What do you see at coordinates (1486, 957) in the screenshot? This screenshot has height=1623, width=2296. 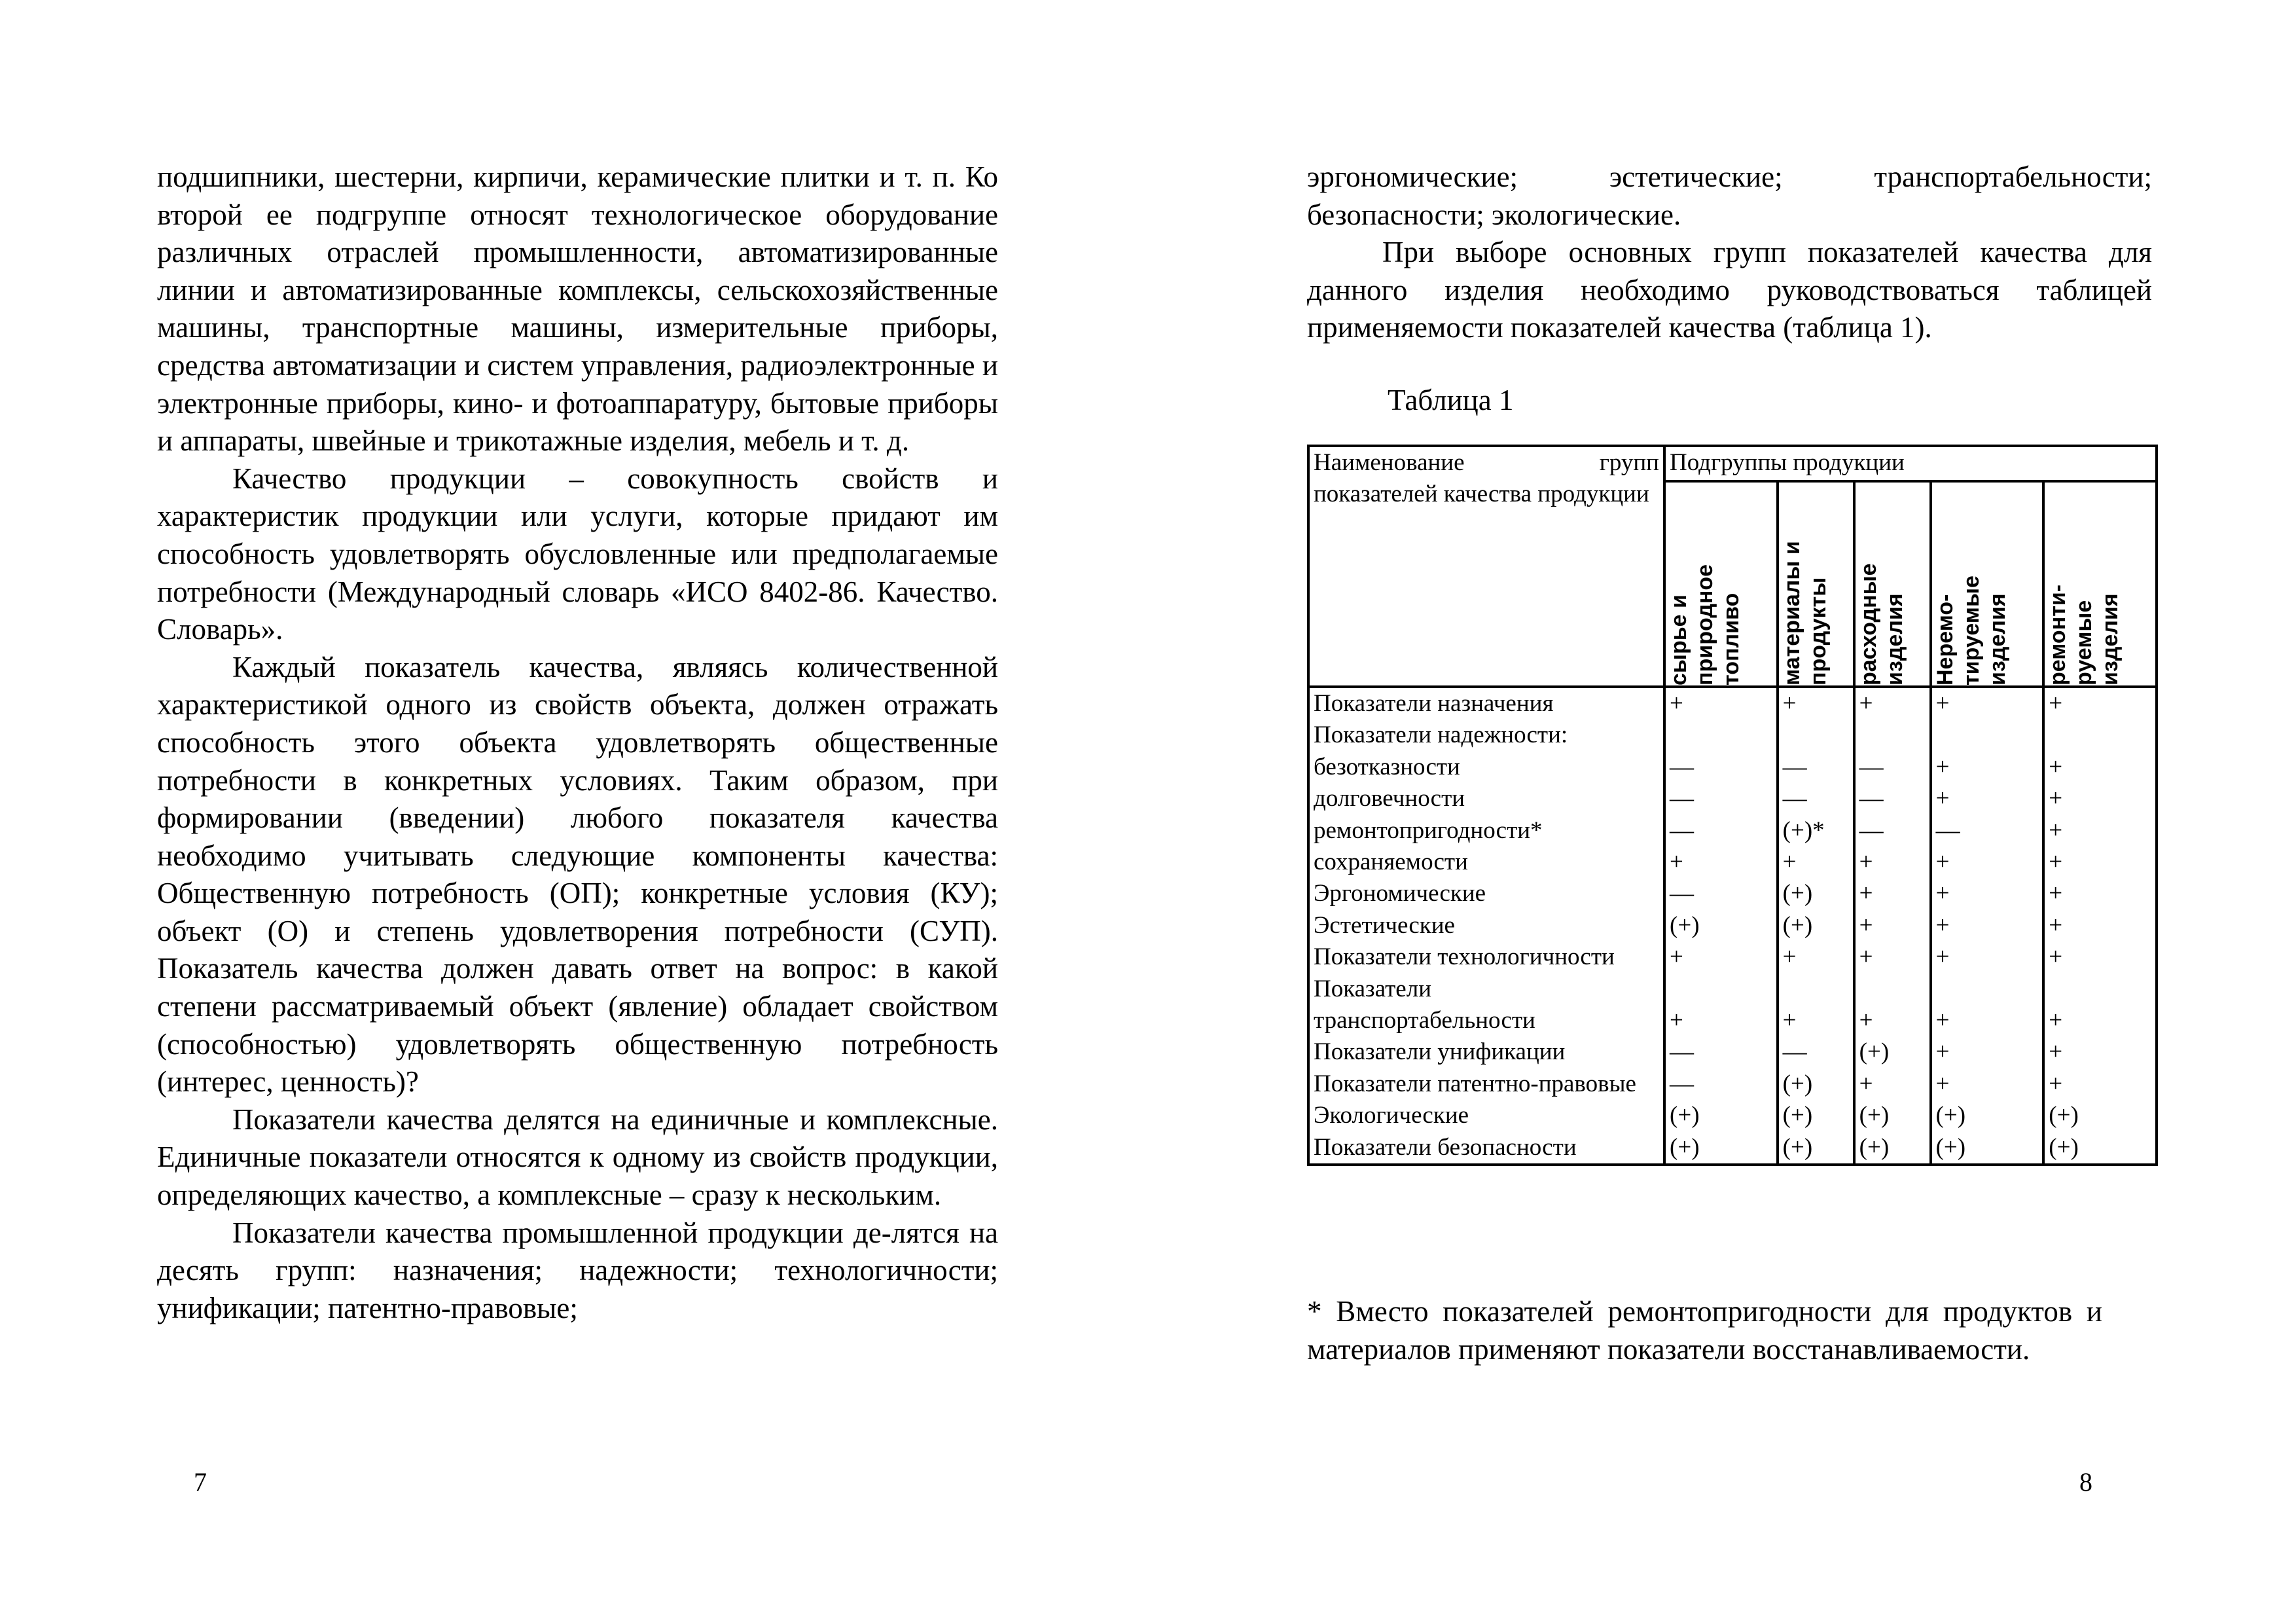 I see `row-label: Показатели технологичности` at bounding box center [1486, 957].